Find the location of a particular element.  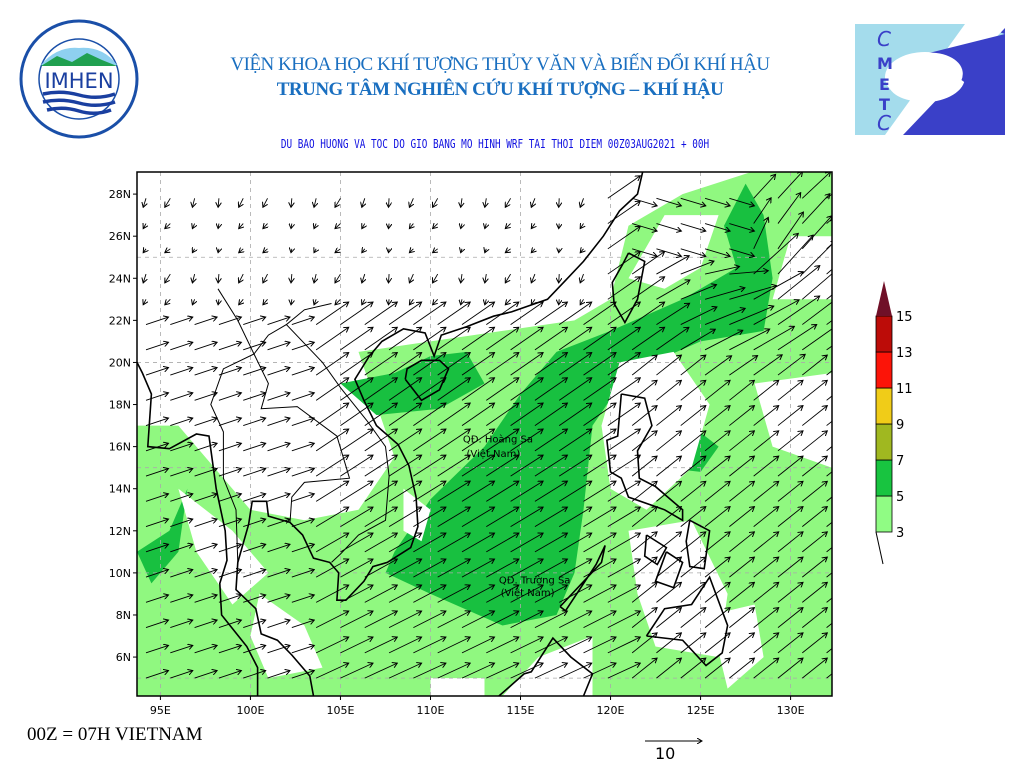

lon-tick-label: 110E is located at coordinates (431, 710).